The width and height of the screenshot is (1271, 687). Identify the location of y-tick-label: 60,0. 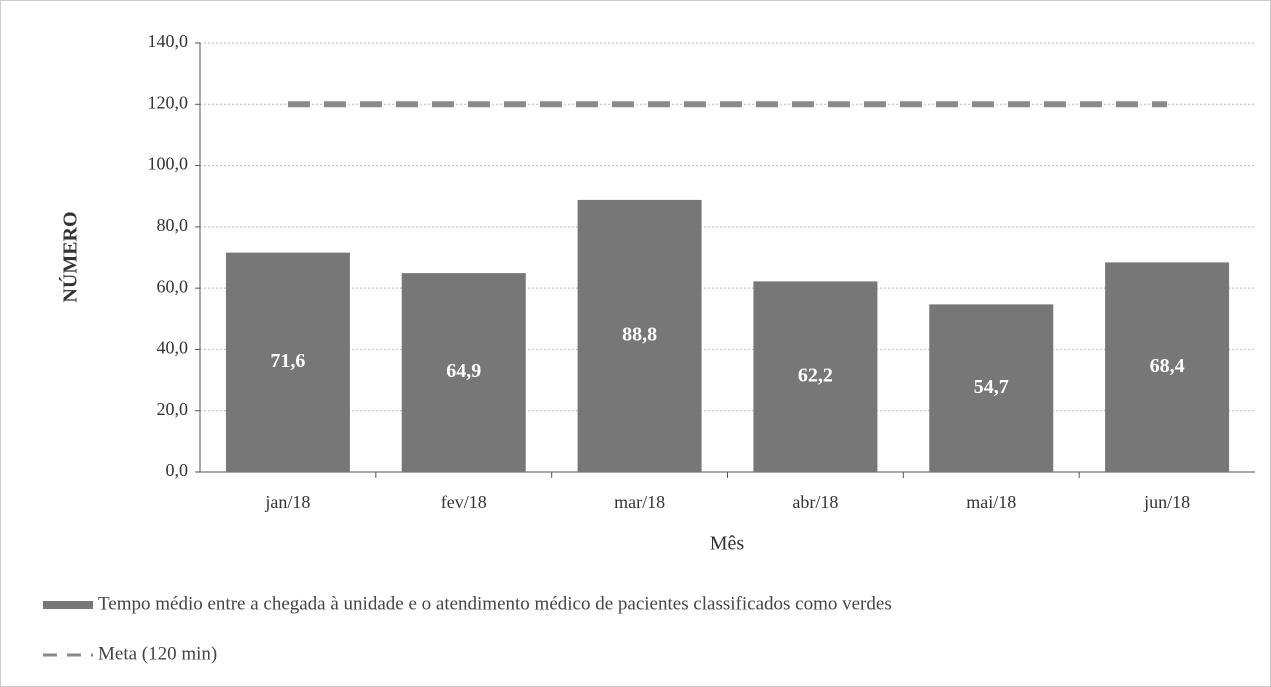
(173, 286).